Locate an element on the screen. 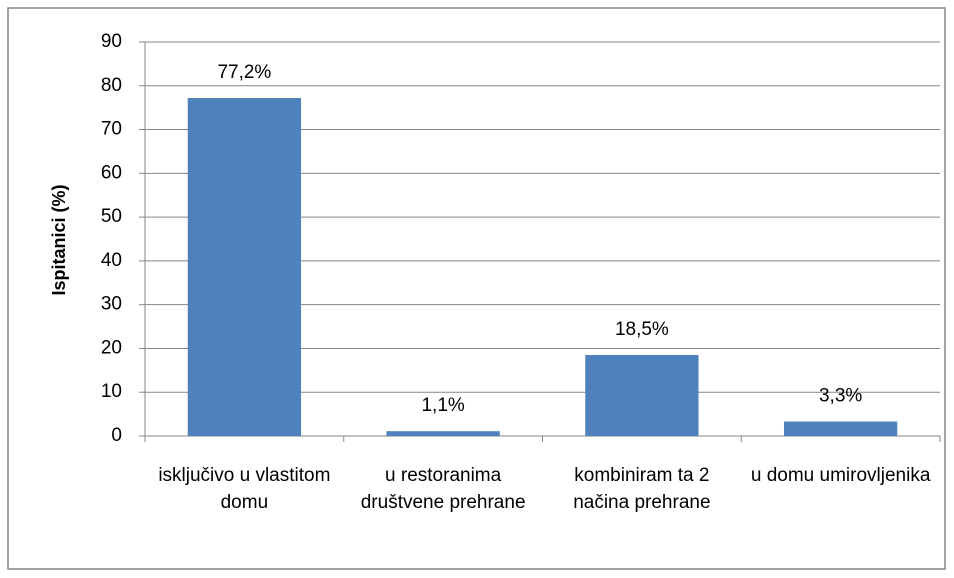 This screenshot has width=954, height=578. value-label: 77,2% is located at coordinates (244, 72).